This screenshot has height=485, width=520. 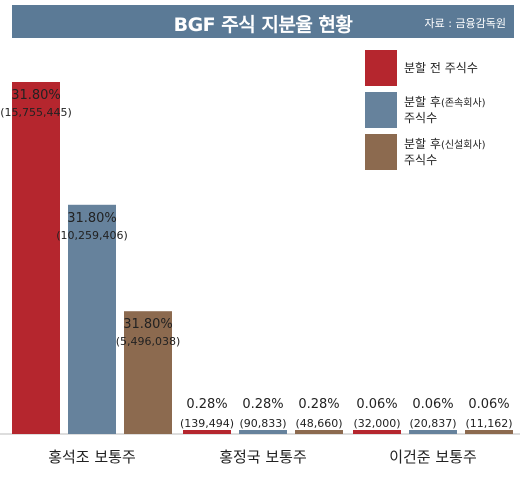 What do you see at coordinates (263, 25) in the screenshot?
I see `chart-title: BGF 주식 지분율 현황` at bounding box center [263, 25].